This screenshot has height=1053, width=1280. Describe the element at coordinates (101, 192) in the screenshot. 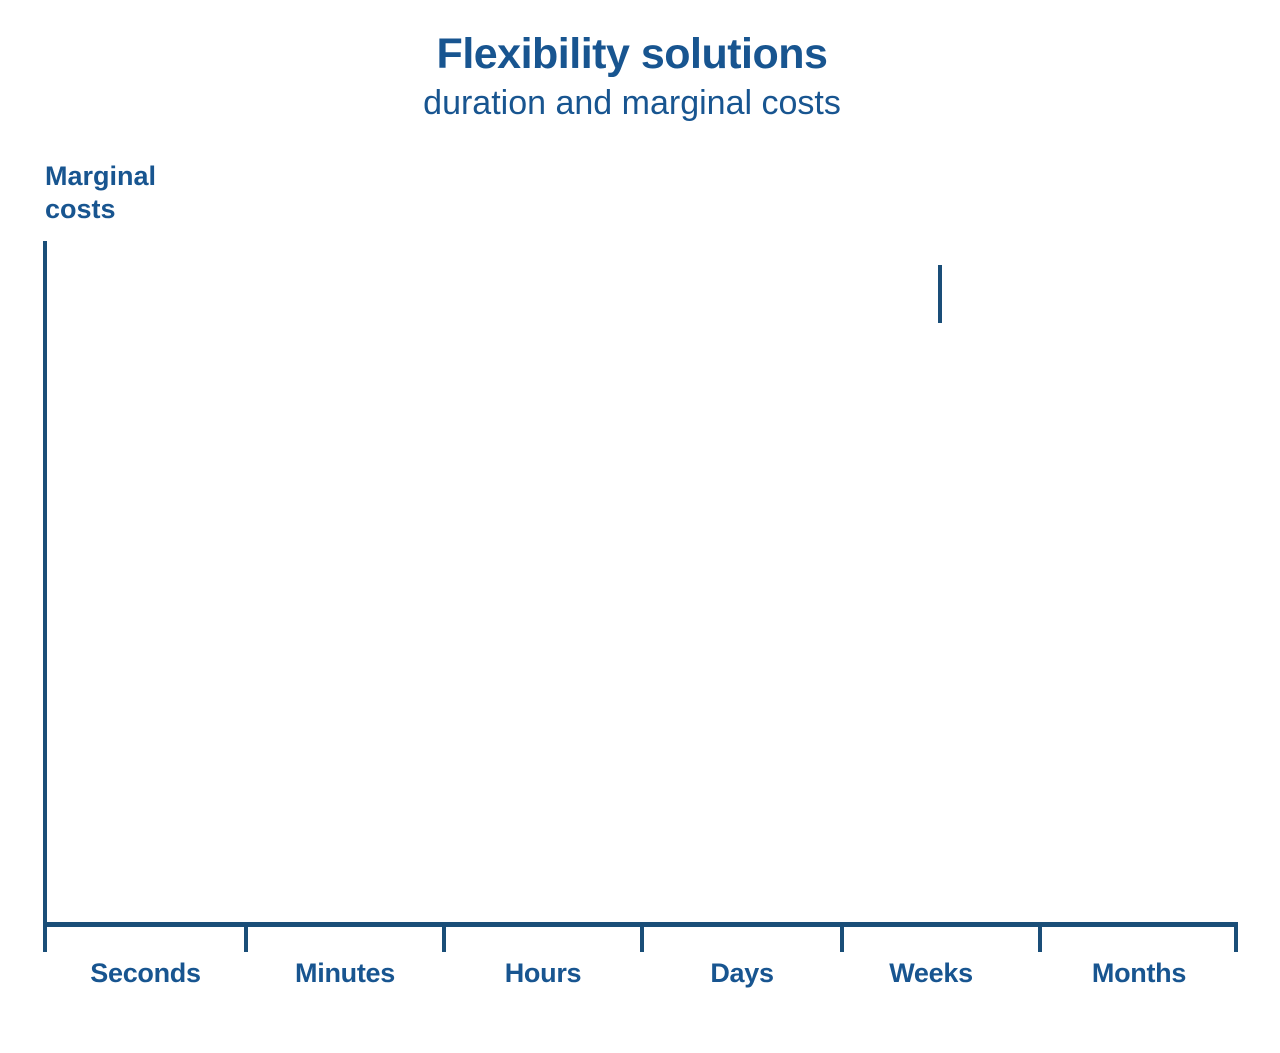

I see `y-axis-label: Marginal costs` at that location.